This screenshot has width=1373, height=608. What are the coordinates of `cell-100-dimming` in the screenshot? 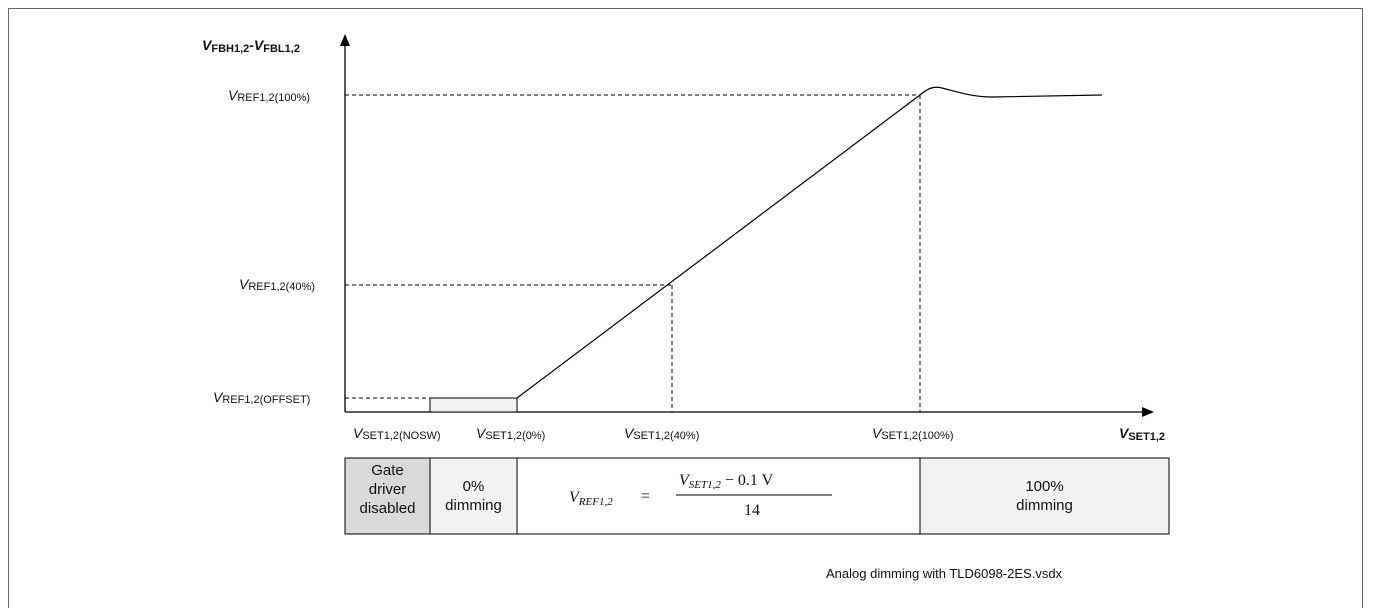 It's located at (1044, 496).